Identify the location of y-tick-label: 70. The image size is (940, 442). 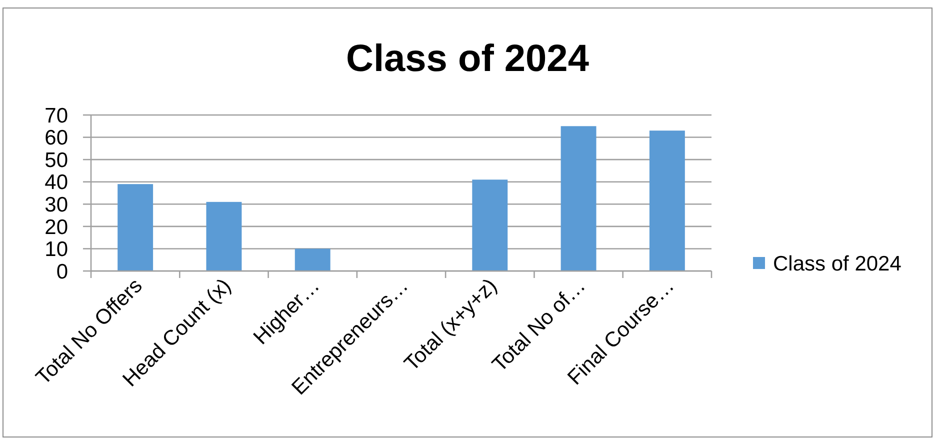
(56, 116).